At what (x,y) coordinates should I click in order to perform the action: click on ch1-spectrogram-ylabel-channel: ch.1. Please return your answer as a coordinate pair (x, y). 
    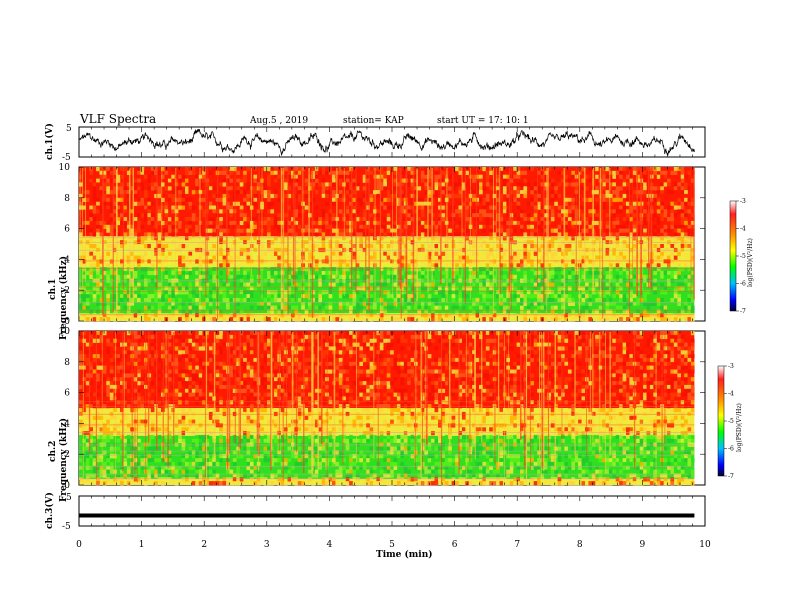
    Looking at the image, I should click on (53, 289).